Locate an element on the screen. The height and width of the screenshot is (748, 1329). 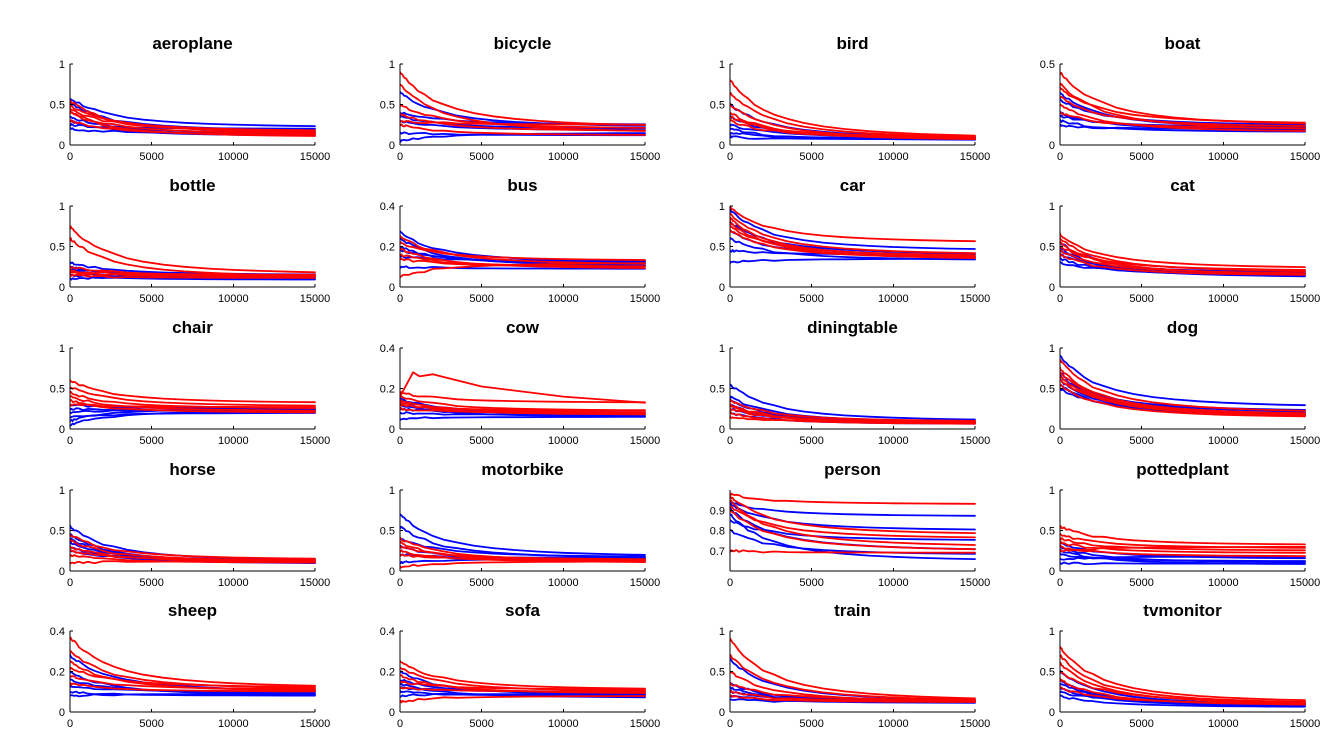
panel-title: car is located at coordinates (853, 185).